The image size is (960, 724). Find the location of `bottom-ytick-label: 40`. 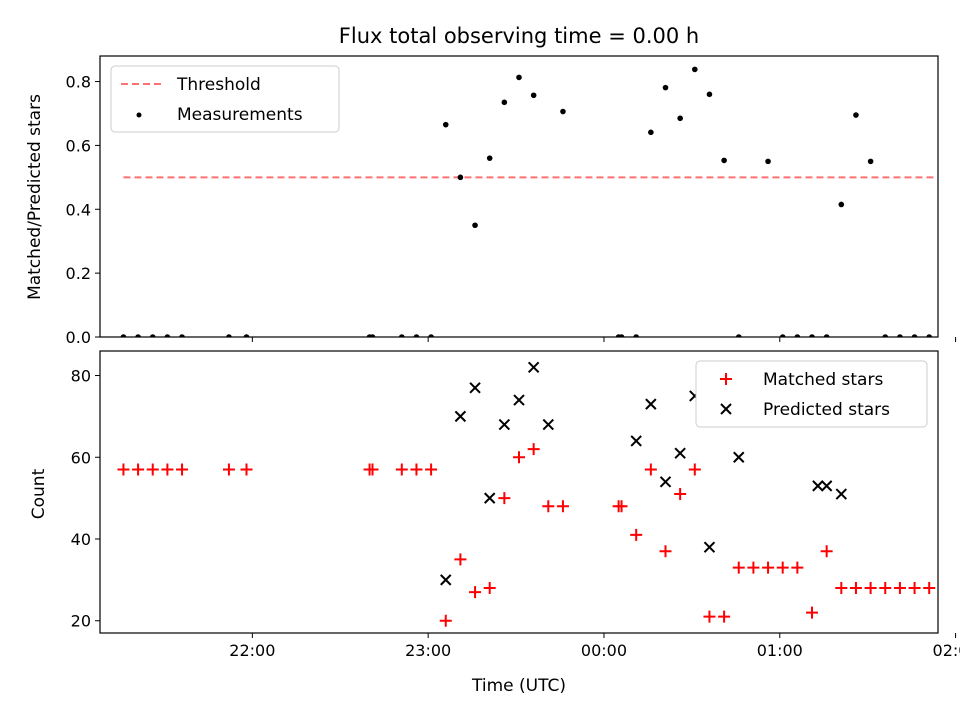

bottom-ytick-label: 40 is located at coordinates (81, 539).